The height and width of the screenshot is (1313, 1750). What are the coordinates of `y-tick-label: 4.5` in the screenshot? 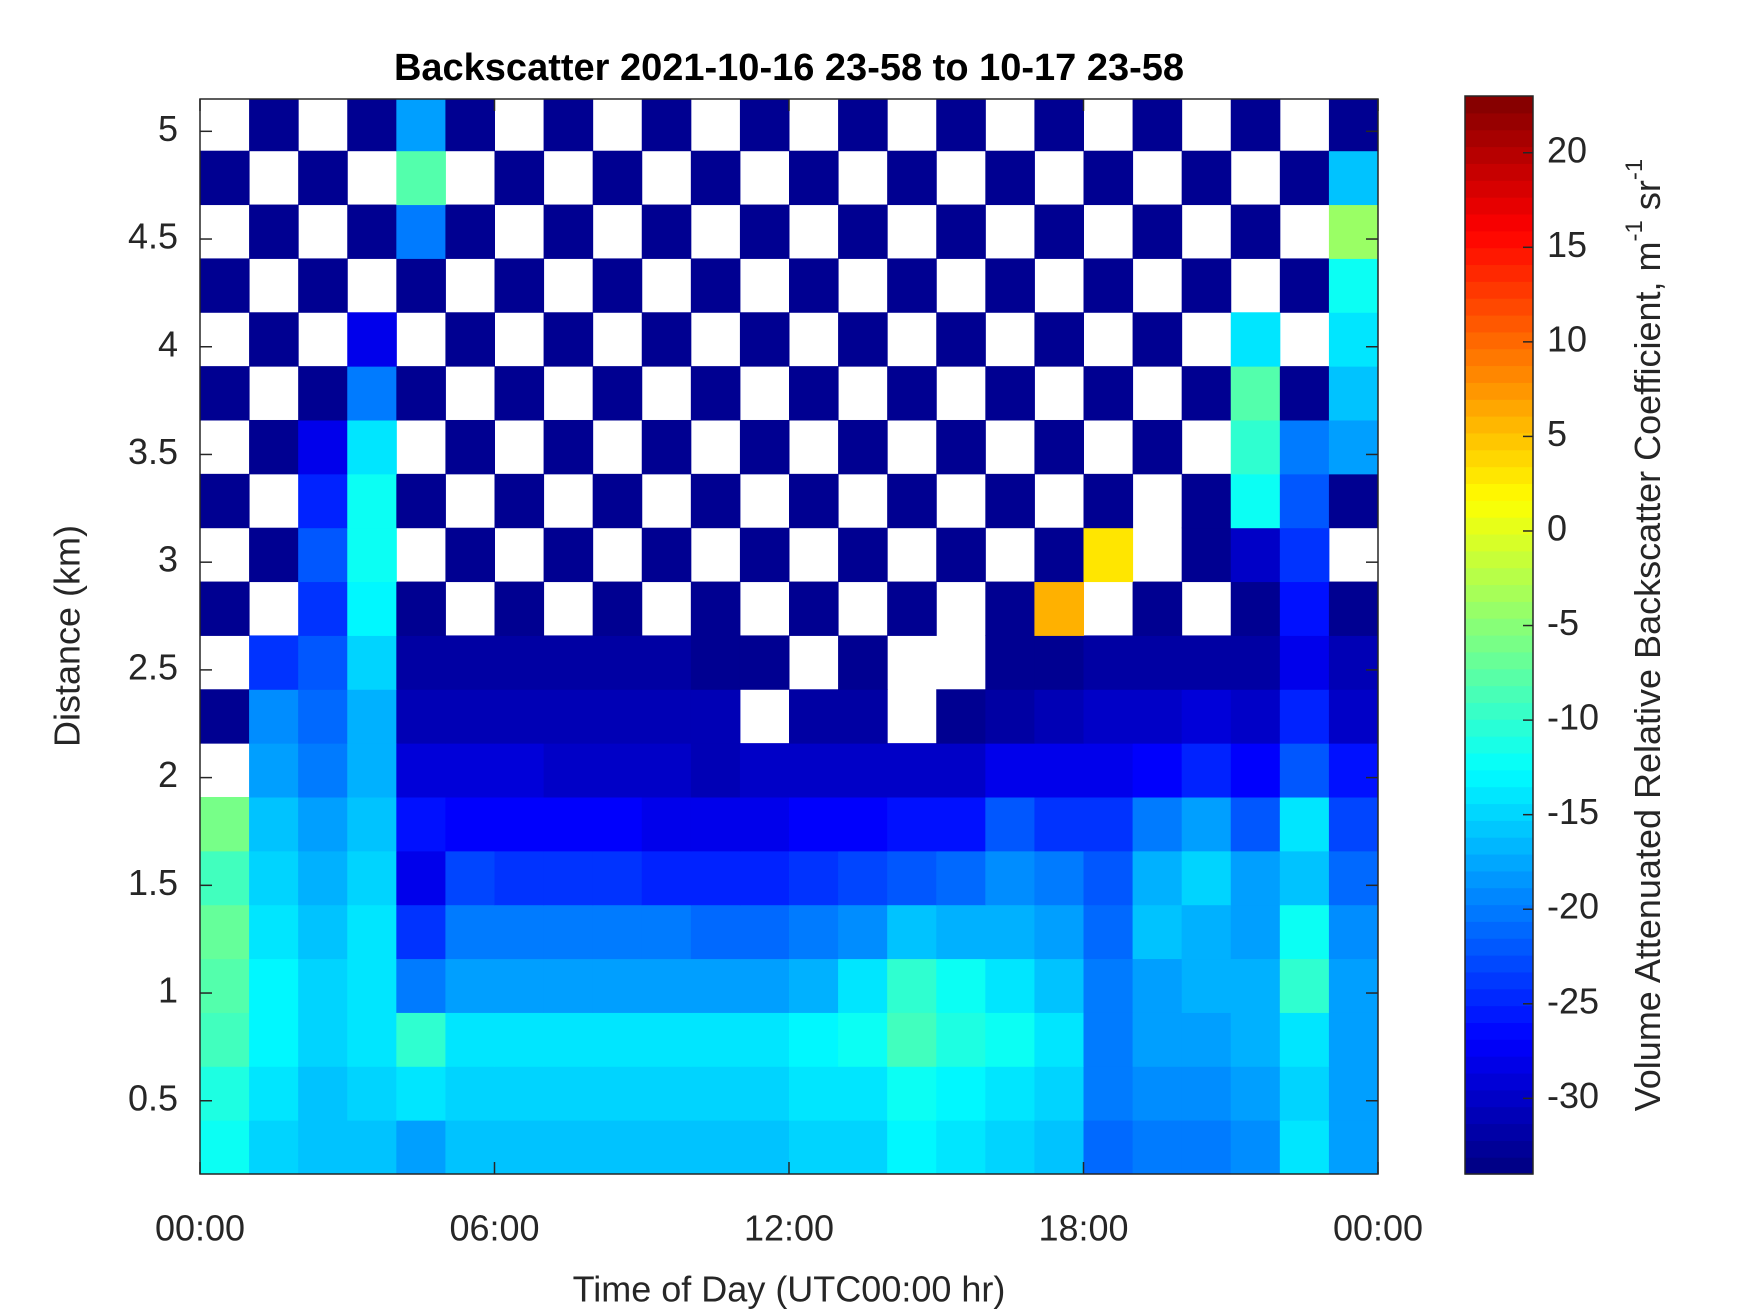 It's located at (153, 236).